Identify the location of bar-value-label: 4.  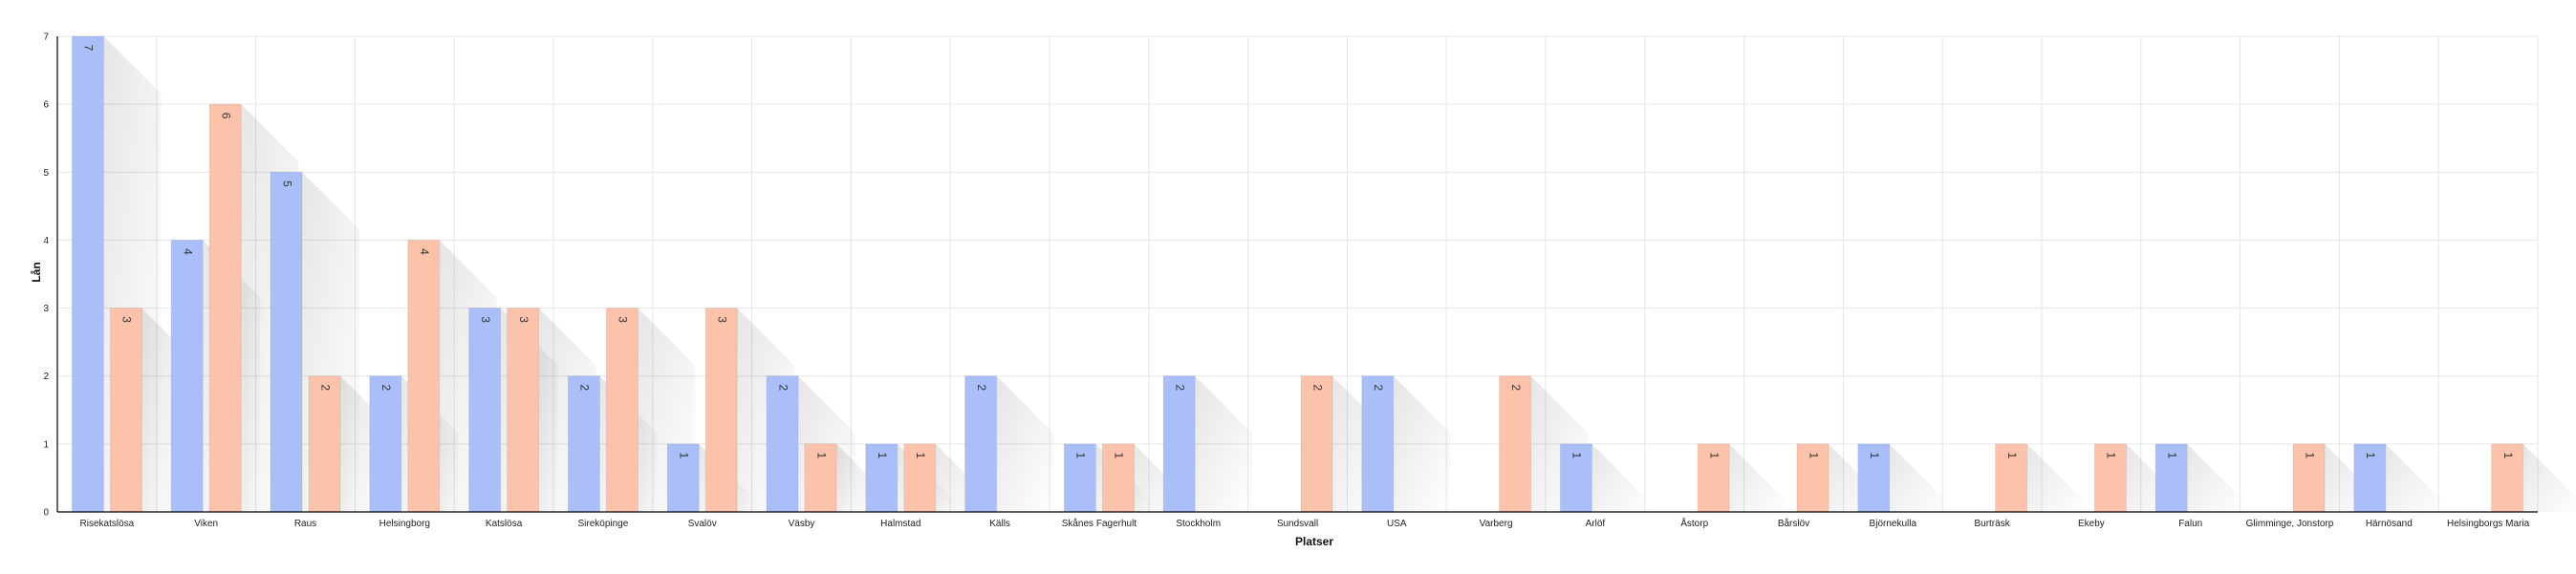
(424, 251).